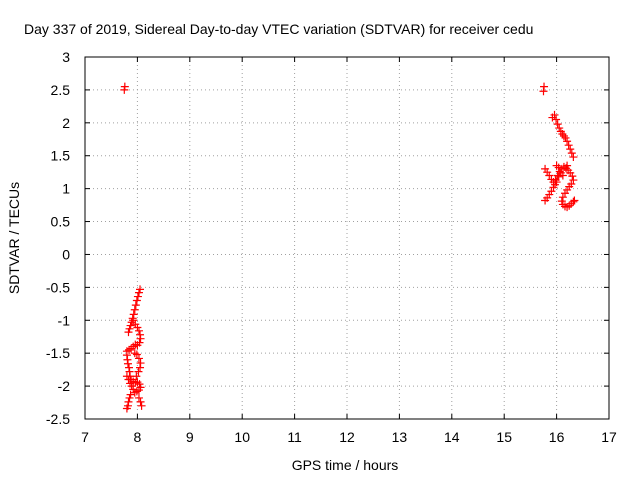 Image resolution: width=640 pixels, height=480 pixels. What do you see at coordinates (138, 437) in the screenshot?
I see `x-tick-label: 8` at bounding box center [138, 437].